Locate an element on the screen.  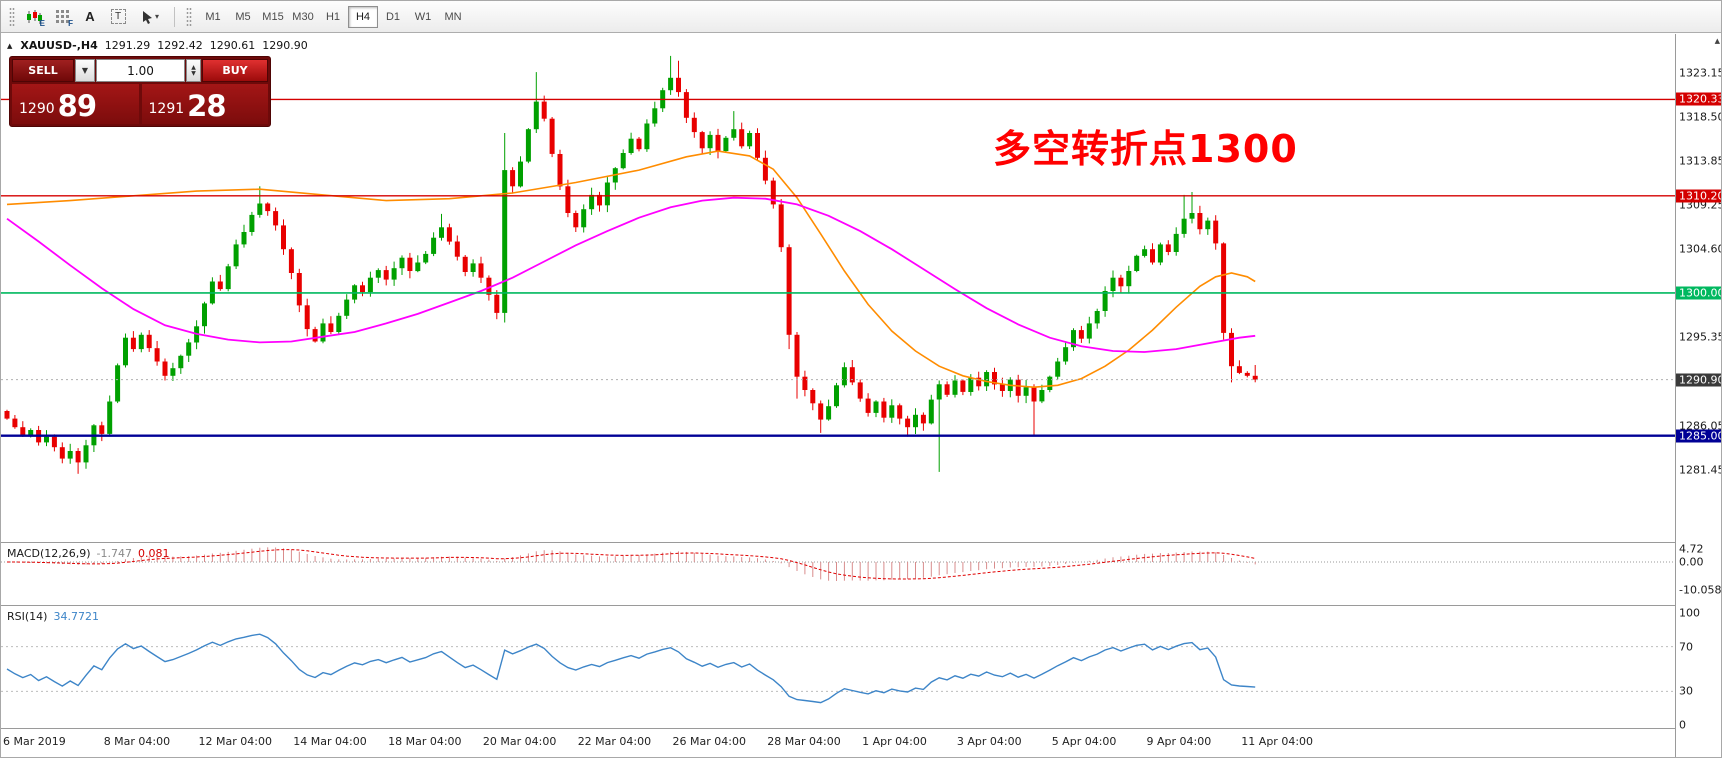
boxed-t-glyph: T is located at coordinates (118, 16).